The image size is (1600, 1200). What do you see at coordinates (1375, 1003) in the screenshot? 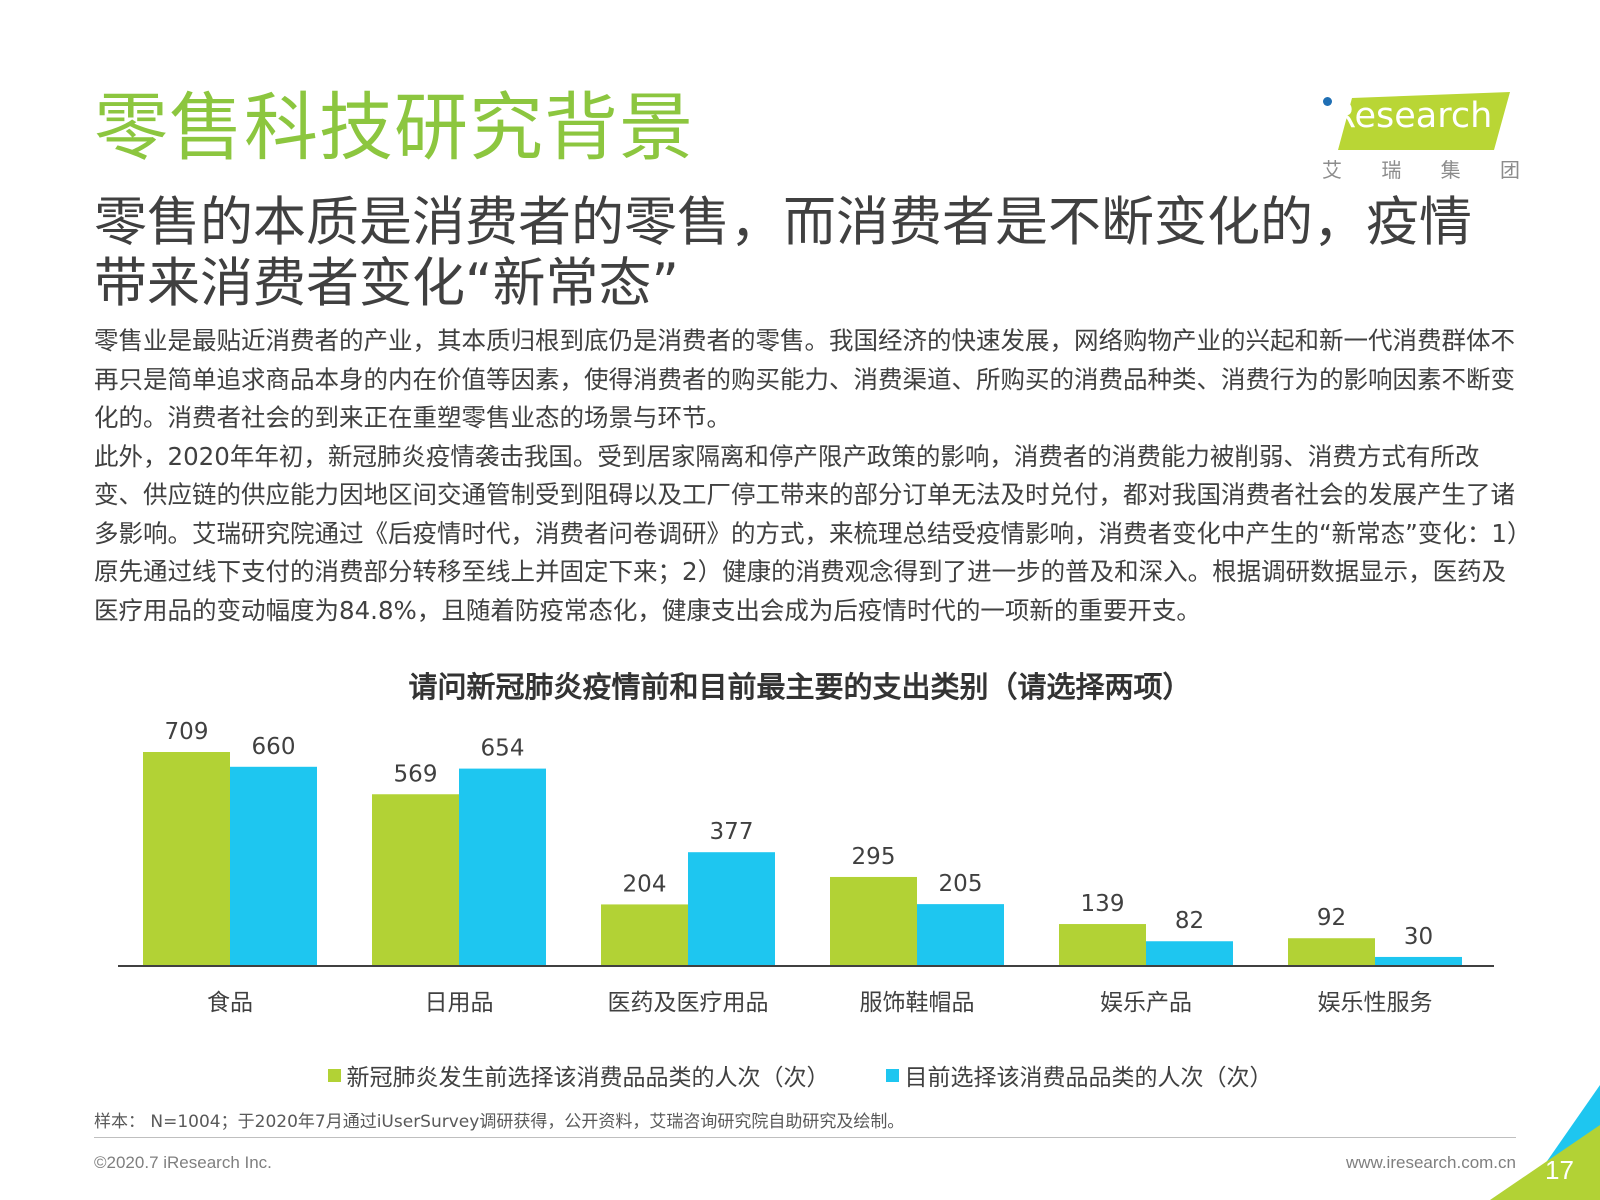
I see `x-tick-label: 娱乐性服务` at bounding box center [1375, 1003].